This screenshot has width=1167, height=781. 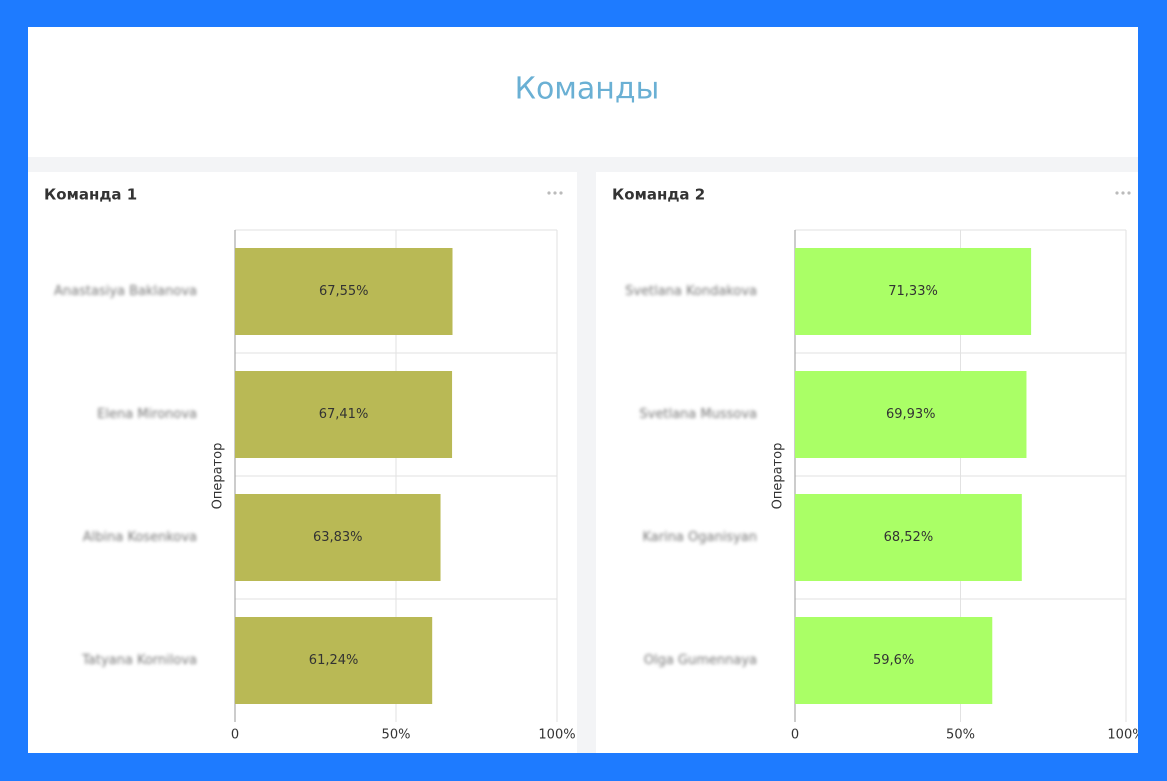 I want to click on category-label: Albina Kosenkova, so click(x=140, y=537).